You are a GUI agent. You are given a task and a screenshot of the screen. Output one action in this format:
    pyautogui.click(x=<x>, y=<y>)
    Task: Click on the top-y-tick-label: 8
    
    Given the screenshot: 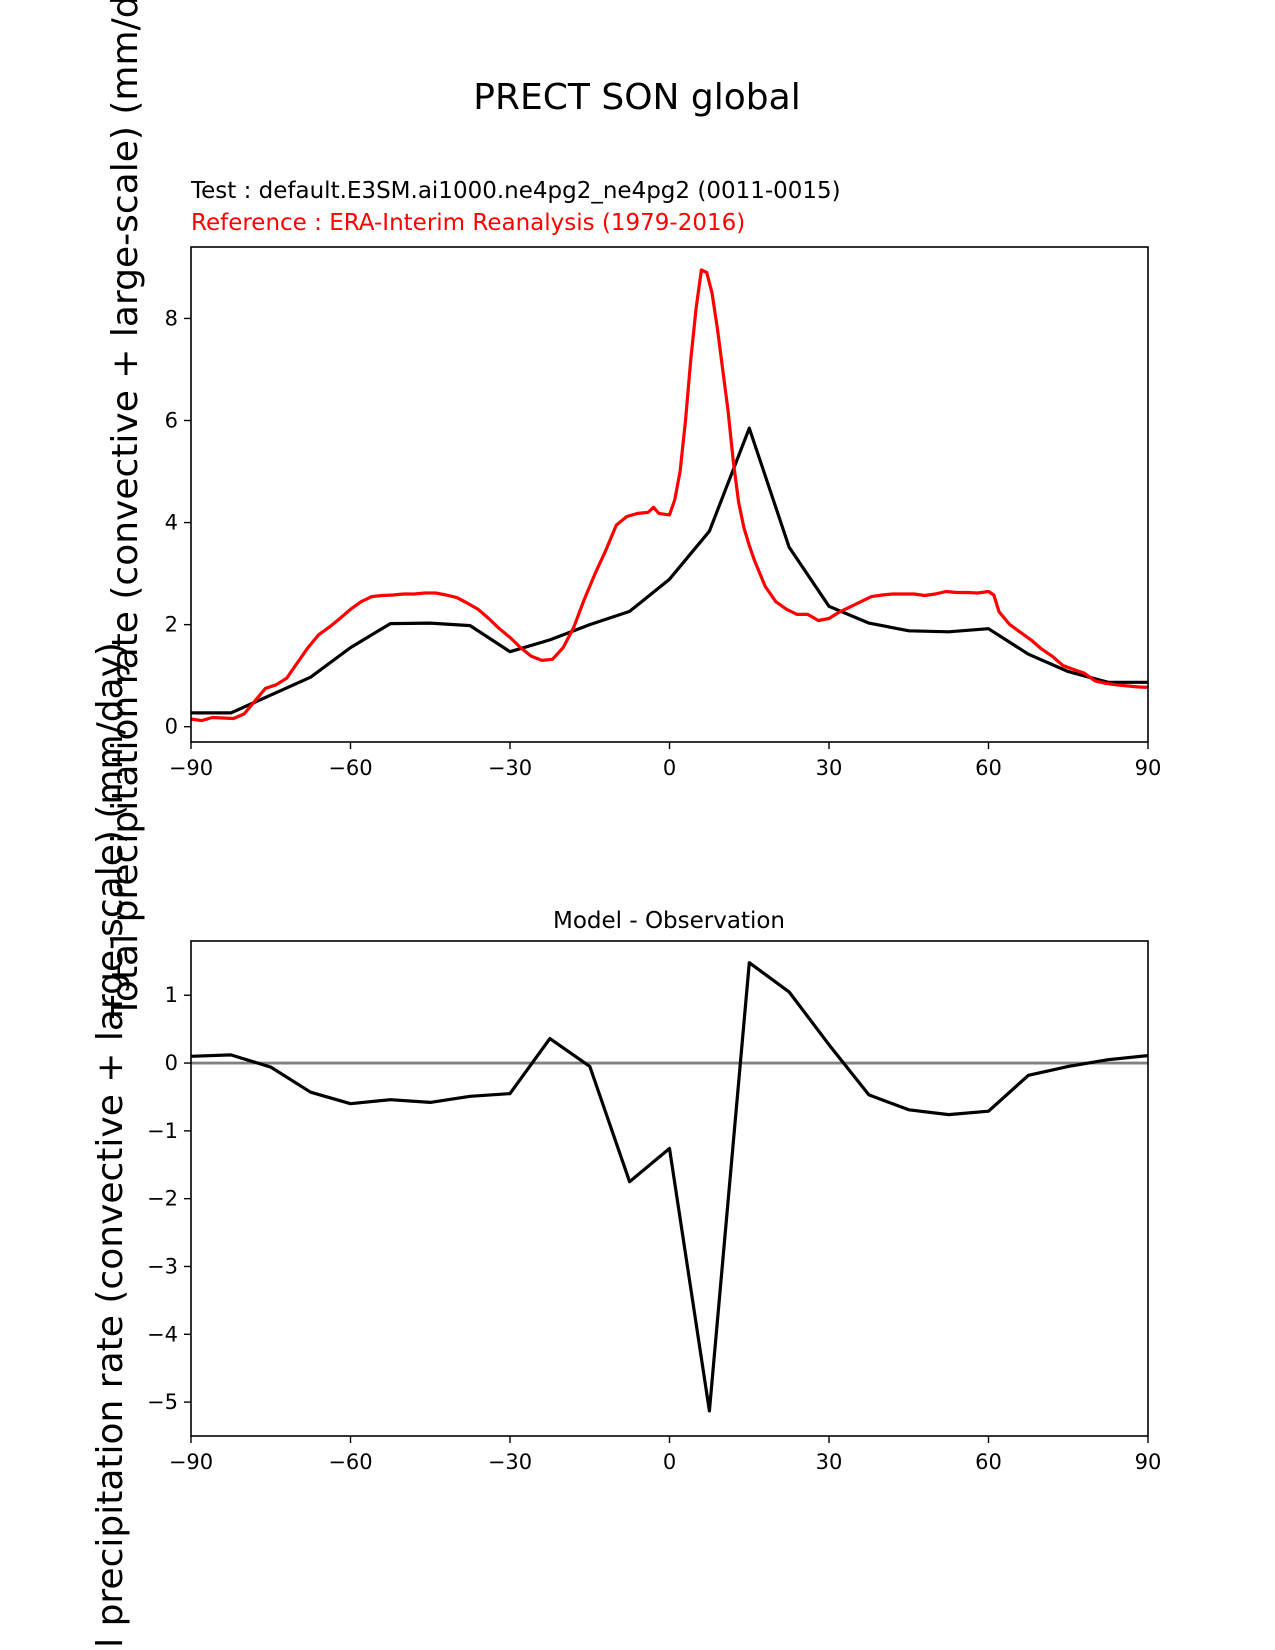 What is the action you would take?
    pyautogui.click(x=171, y=318)
    